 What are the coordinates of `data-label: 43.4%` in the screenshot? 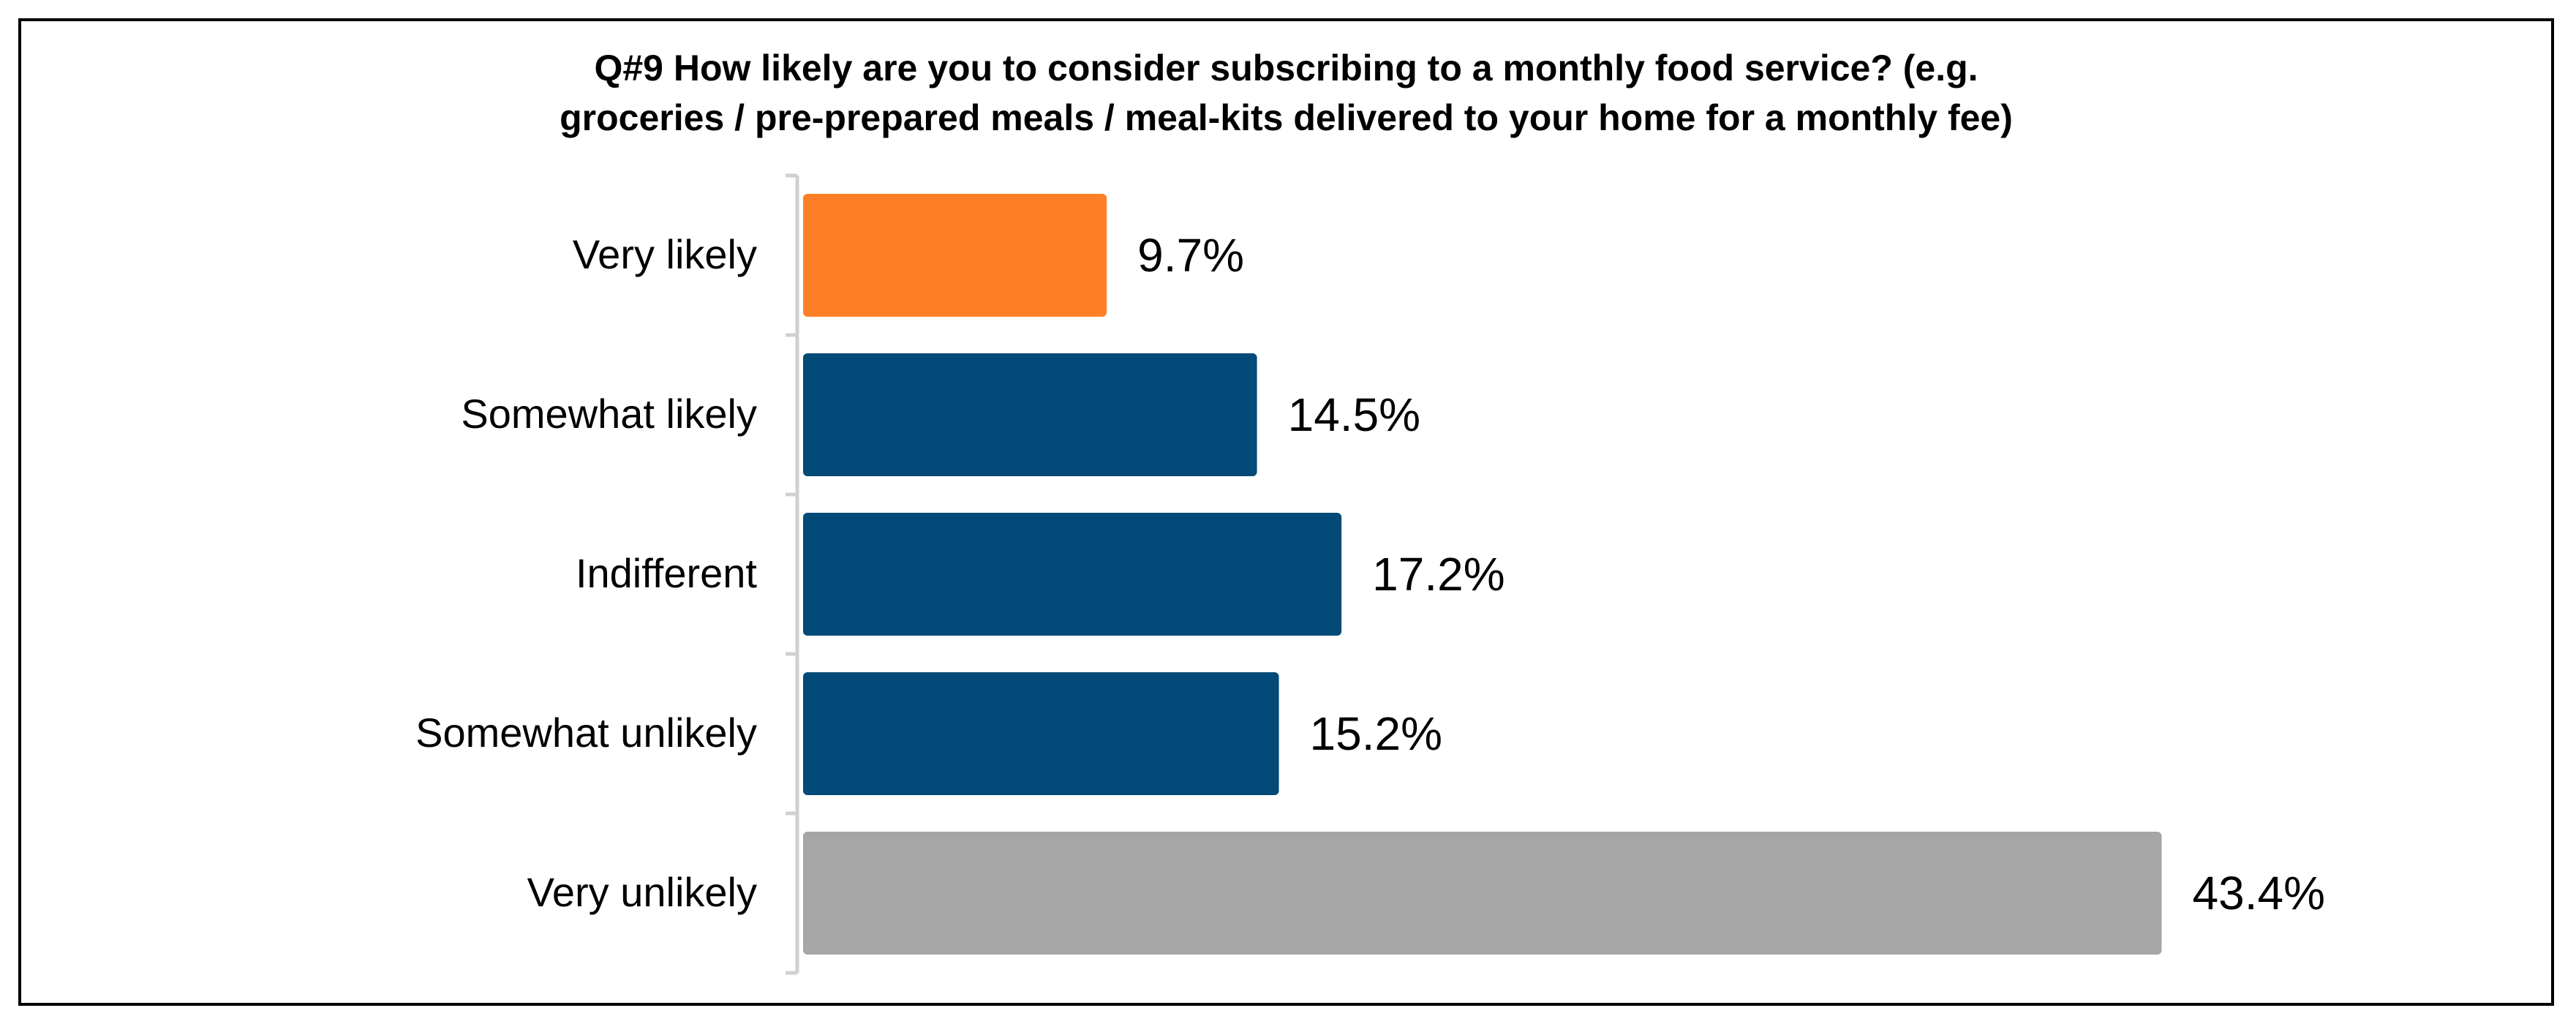 It's located at (2259, 893).